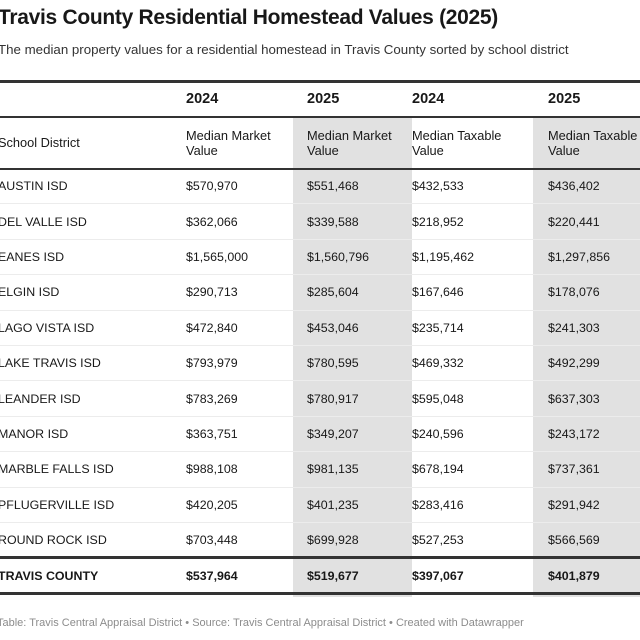 The width and height of the screenshot is (640, 640). What do you see at coordinates (40, 142) in the screenshot?
I see `column-header: School District` at bounding box center [40, 142].